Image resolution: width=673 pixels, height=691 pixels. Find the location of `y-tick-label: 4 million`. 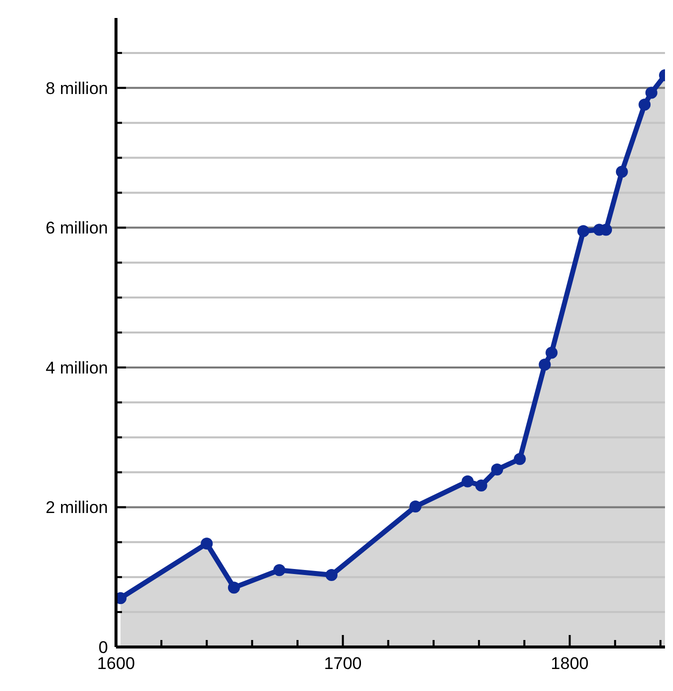

y-tick-label: 4 million is located at coordinates (77, 368).